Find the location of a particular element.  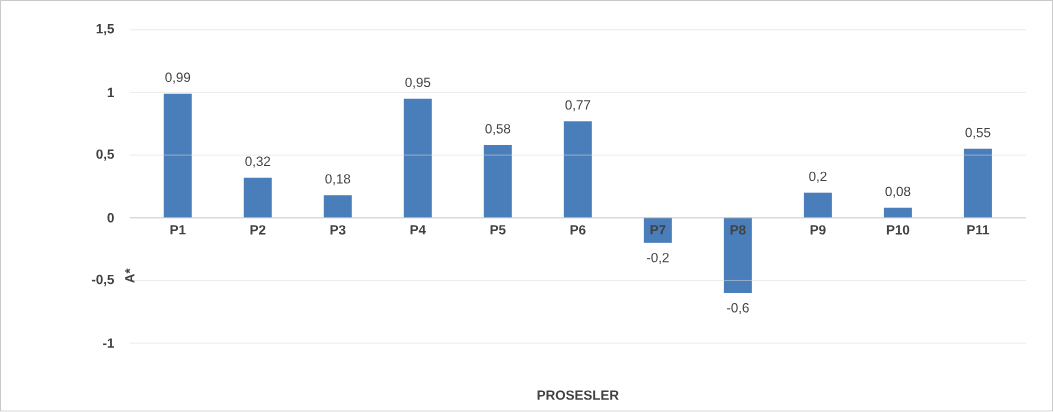

data-label: -0,2 is located at coordinates (657, 259).